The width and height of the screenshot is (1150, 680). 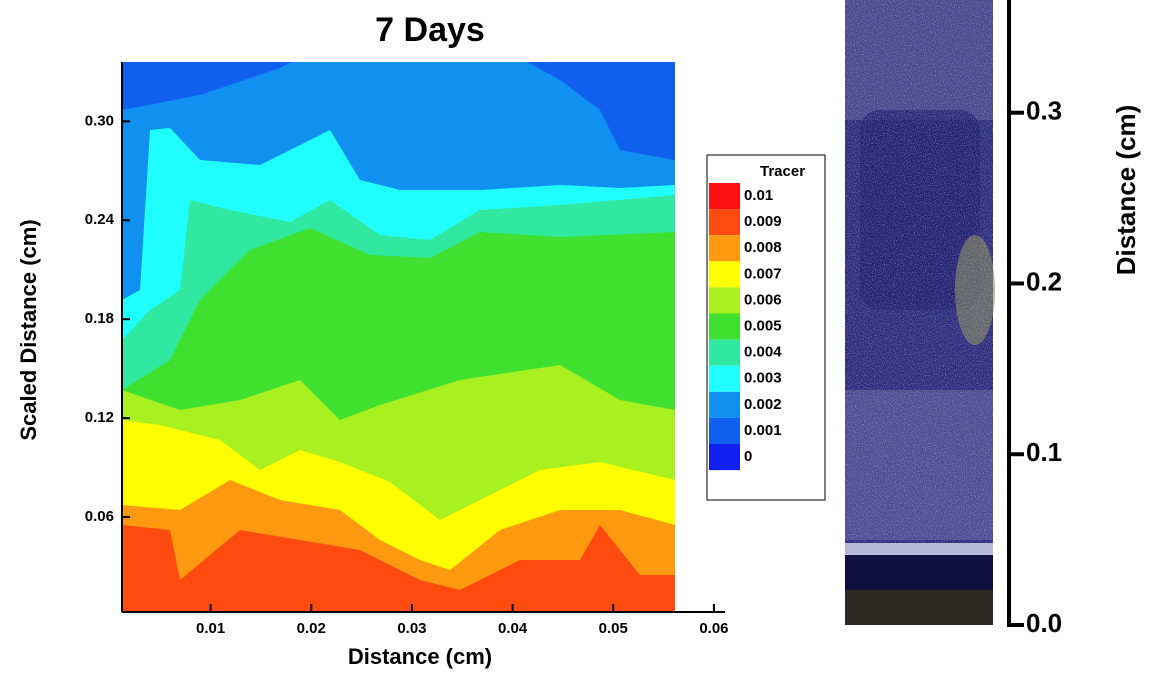 What do you see at coordinates (513, 628) in the screenshot?
I see `x-tick-label: 0.04` at bounding box center [513, 628].